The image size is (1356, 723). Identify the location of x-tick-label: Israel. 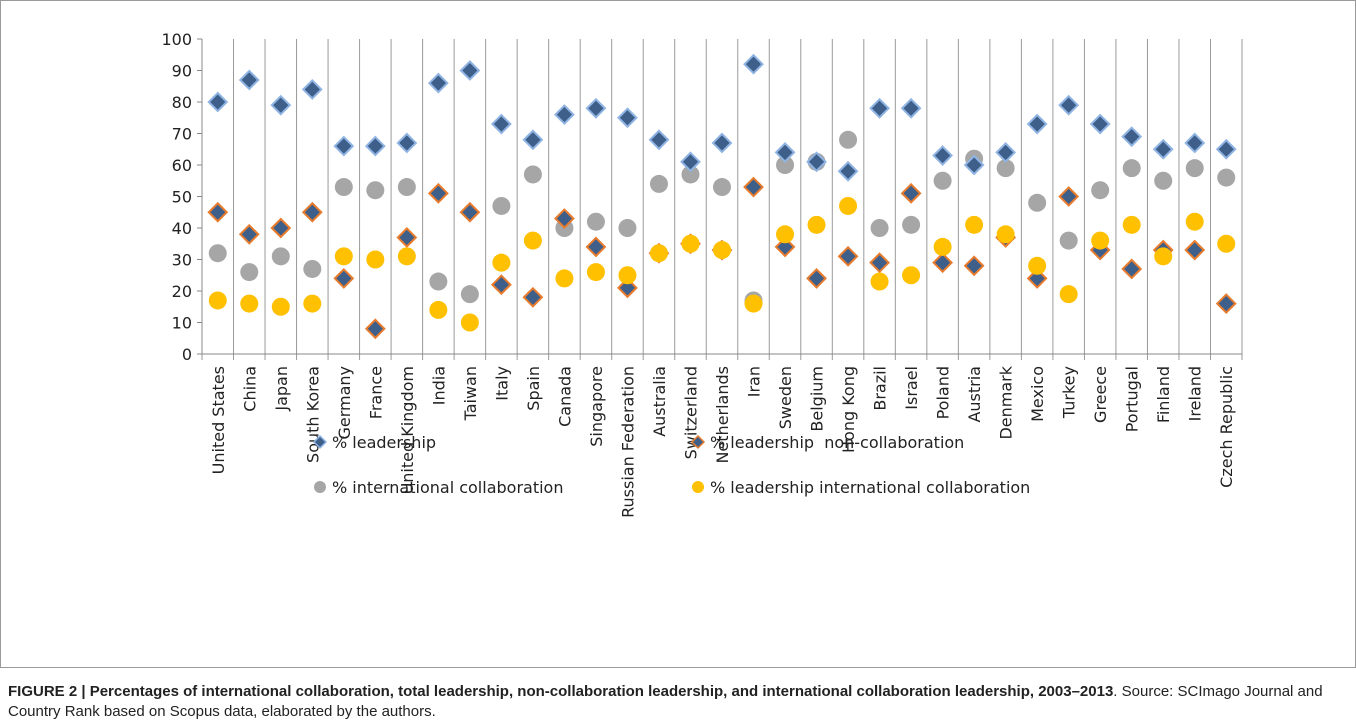
(911, 388).